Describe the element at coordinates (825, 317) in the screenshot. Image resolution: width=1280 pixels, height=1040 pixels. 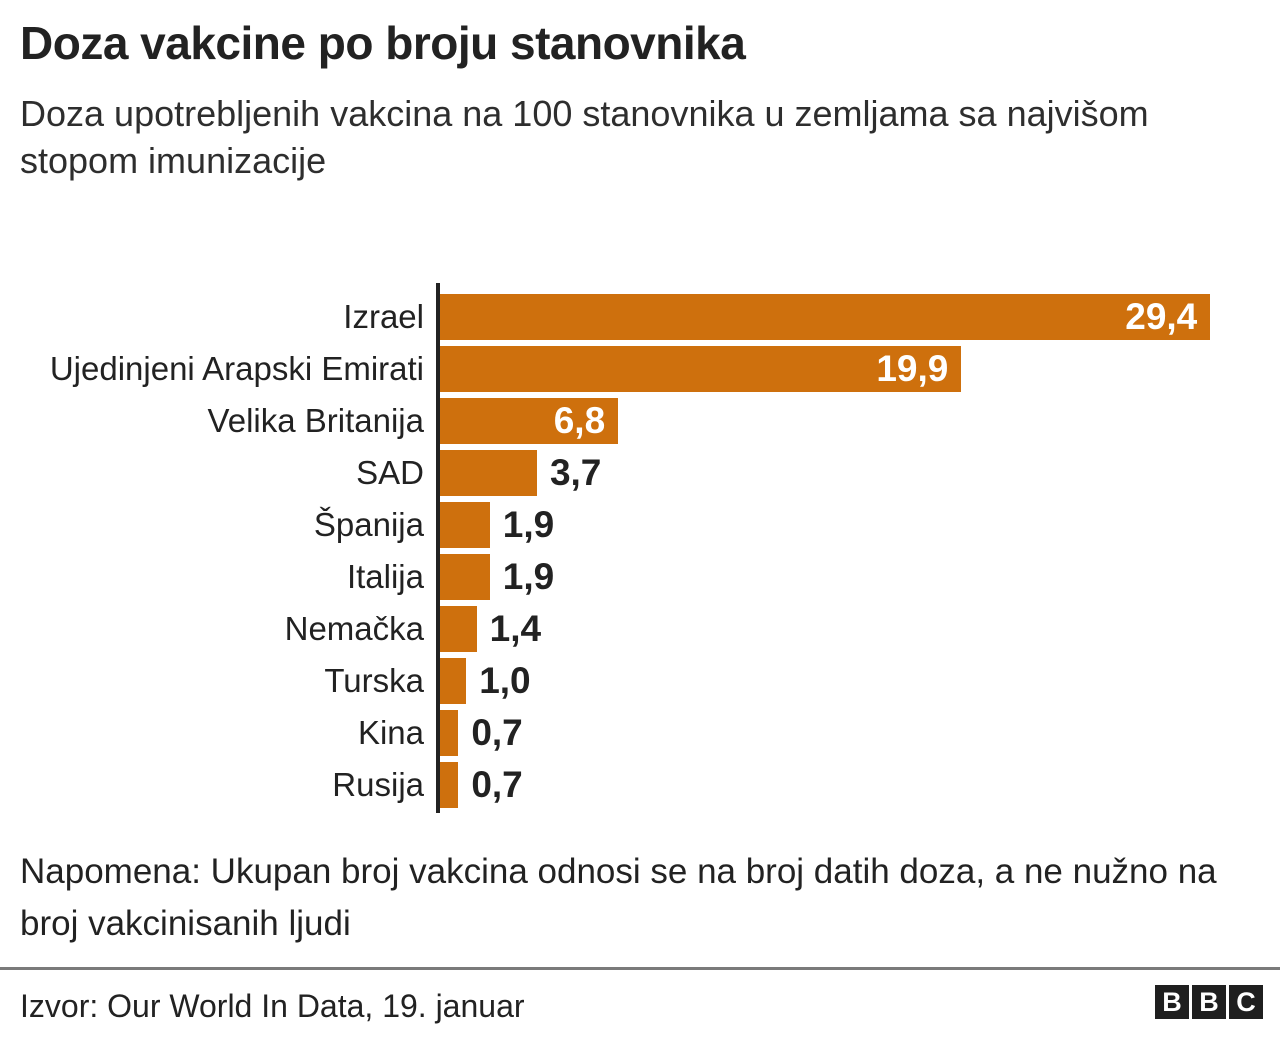
I see `bar: 29,4` at that location.